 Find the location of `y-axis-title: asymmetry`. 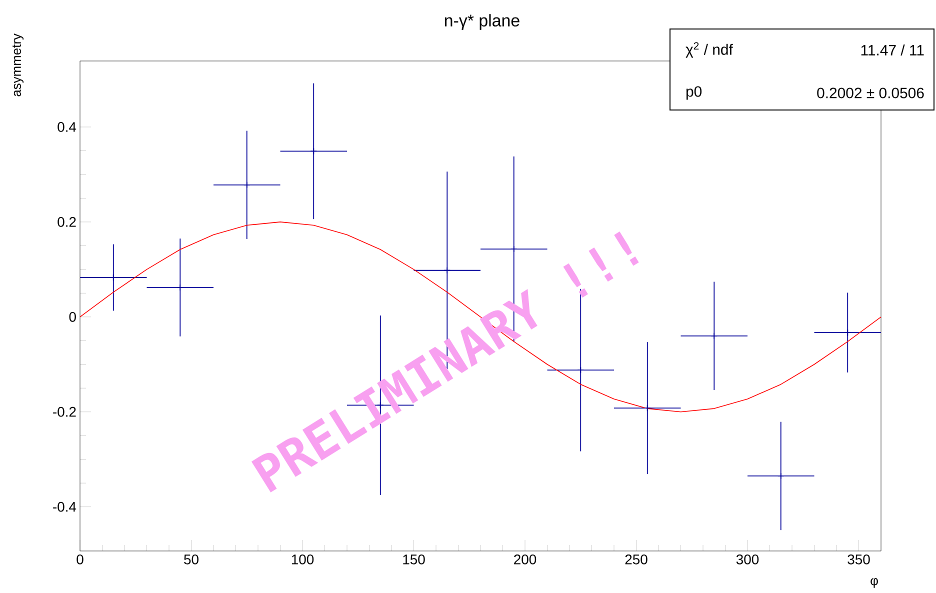

y-axis-title: asymmetry is located at coordinates (18, 65).